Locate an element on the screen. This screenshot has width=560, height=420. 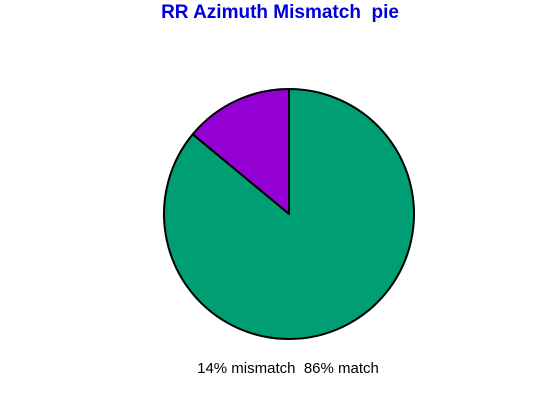
slice-label-mismatch: 14% mismatch is located at coordinates (246, 368).